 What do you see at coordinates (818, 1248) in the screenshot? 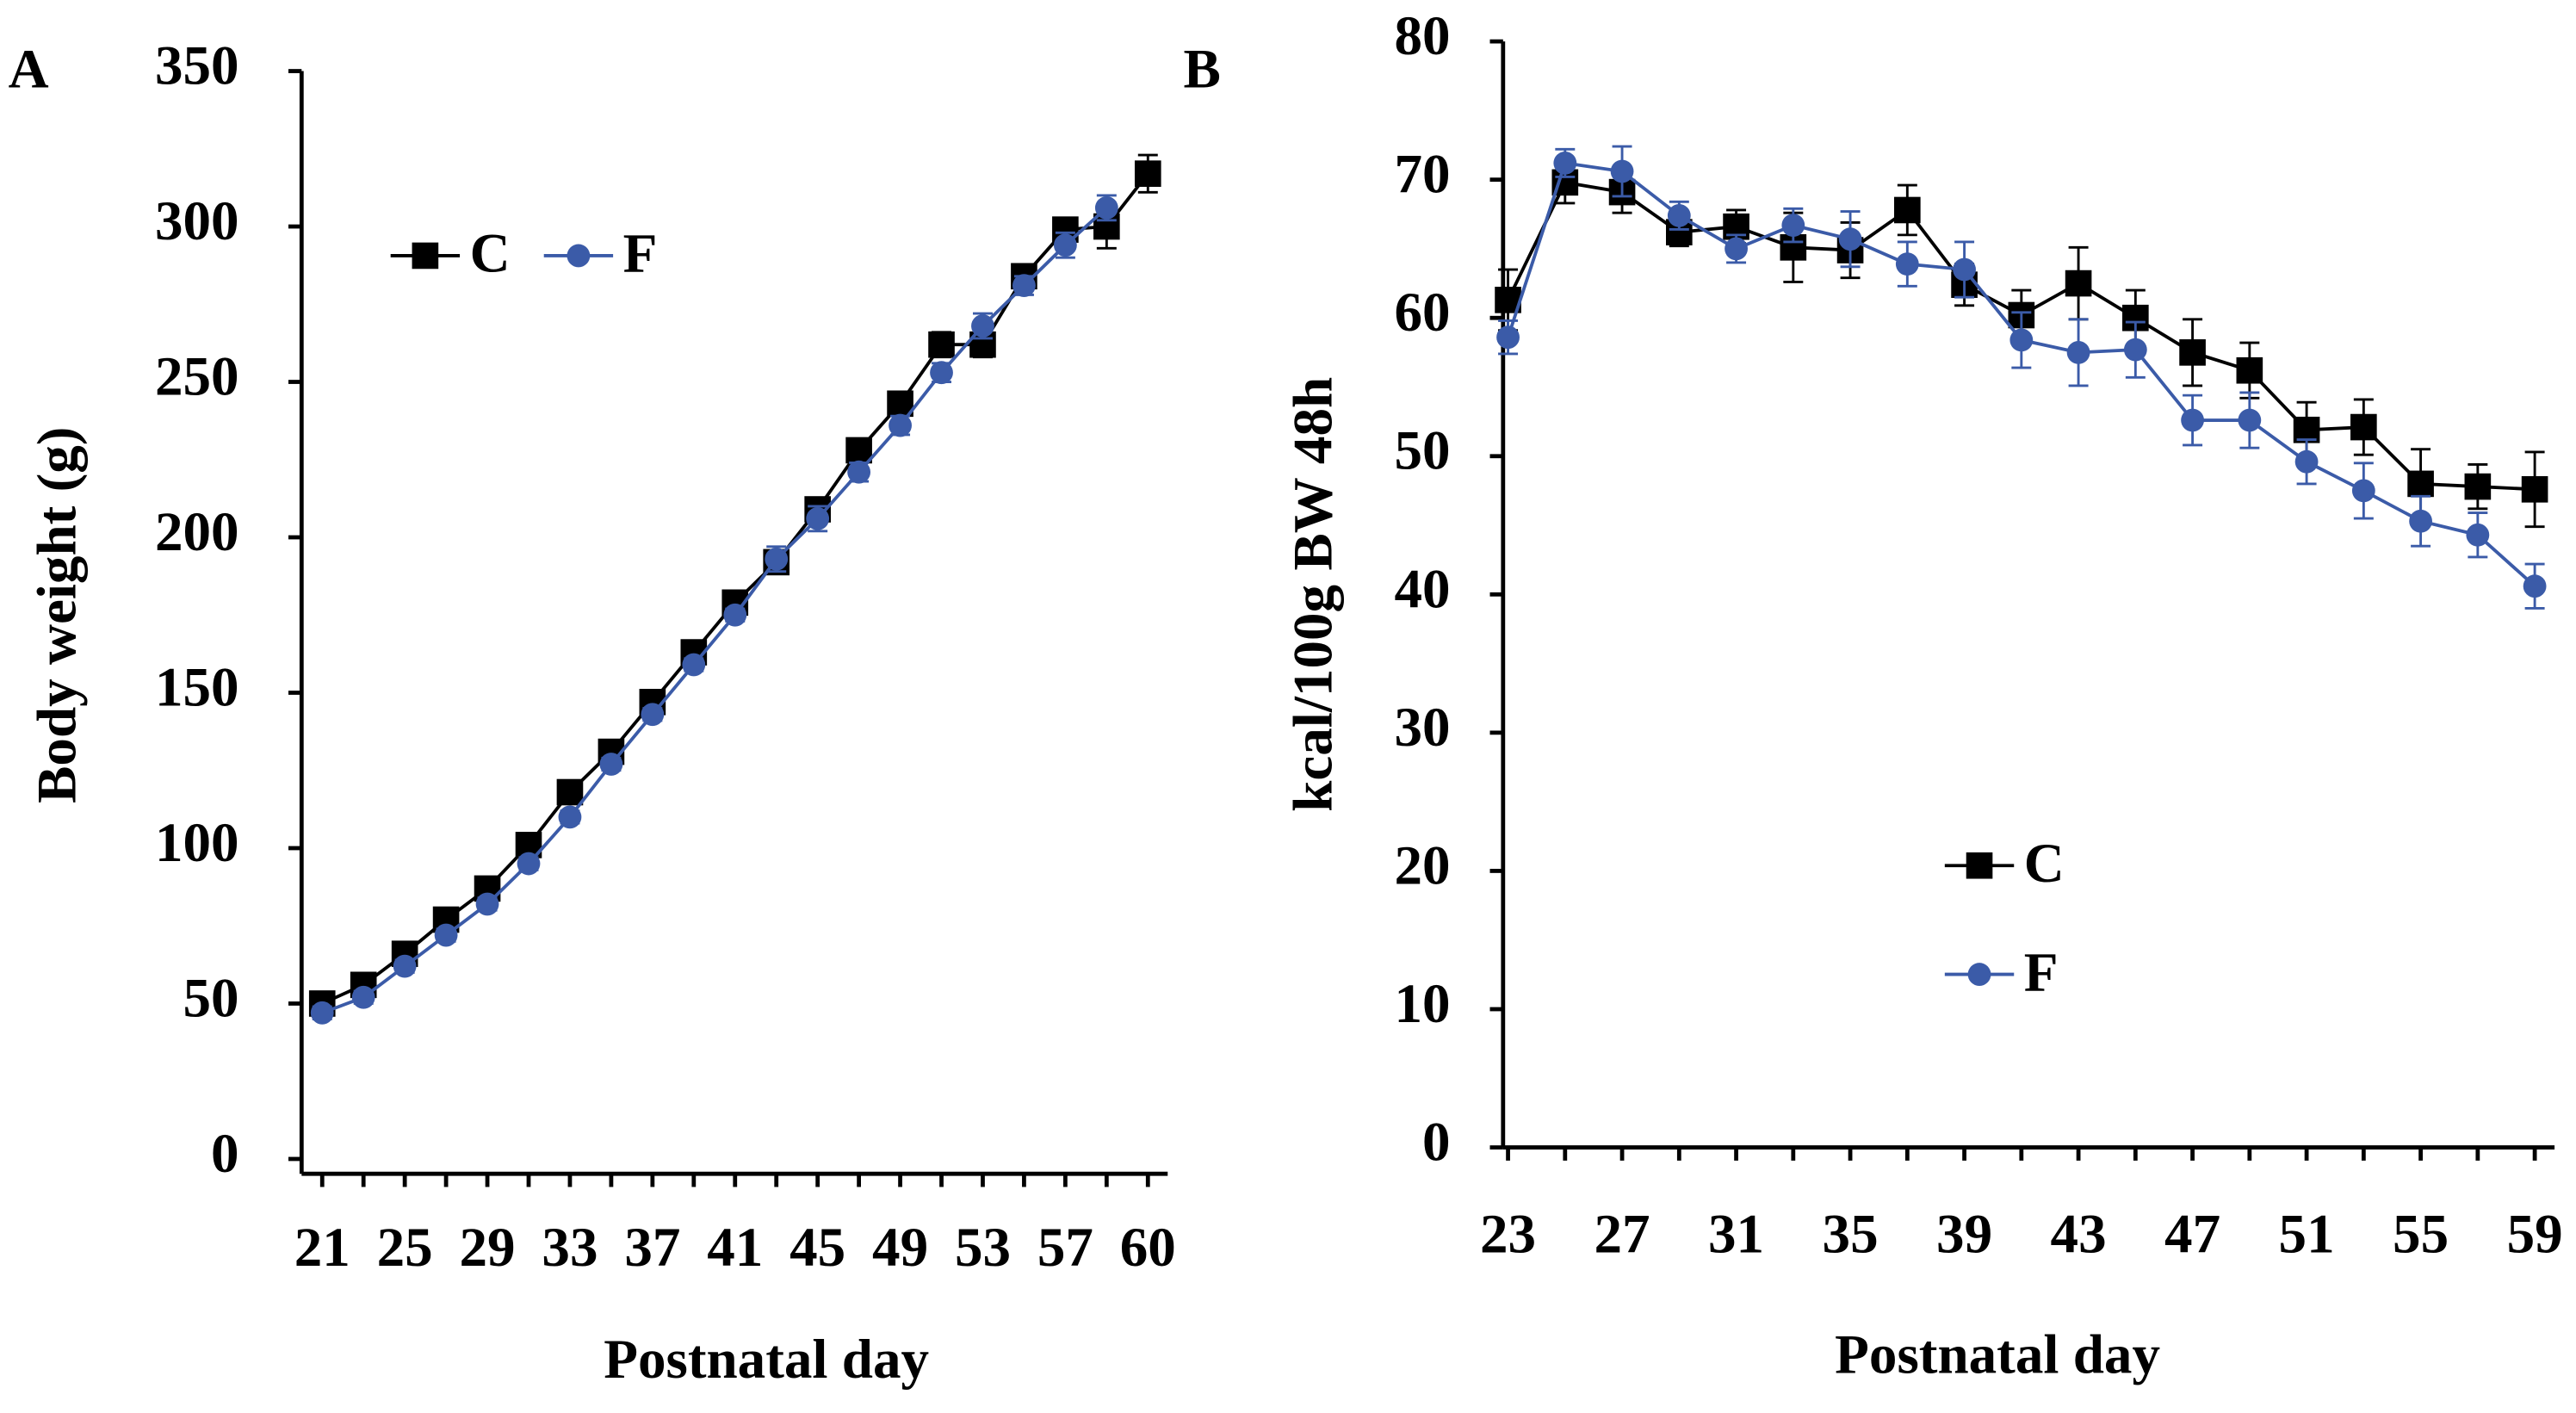
I see `x-tick-label: 45` at bounding box center [818, 1248].